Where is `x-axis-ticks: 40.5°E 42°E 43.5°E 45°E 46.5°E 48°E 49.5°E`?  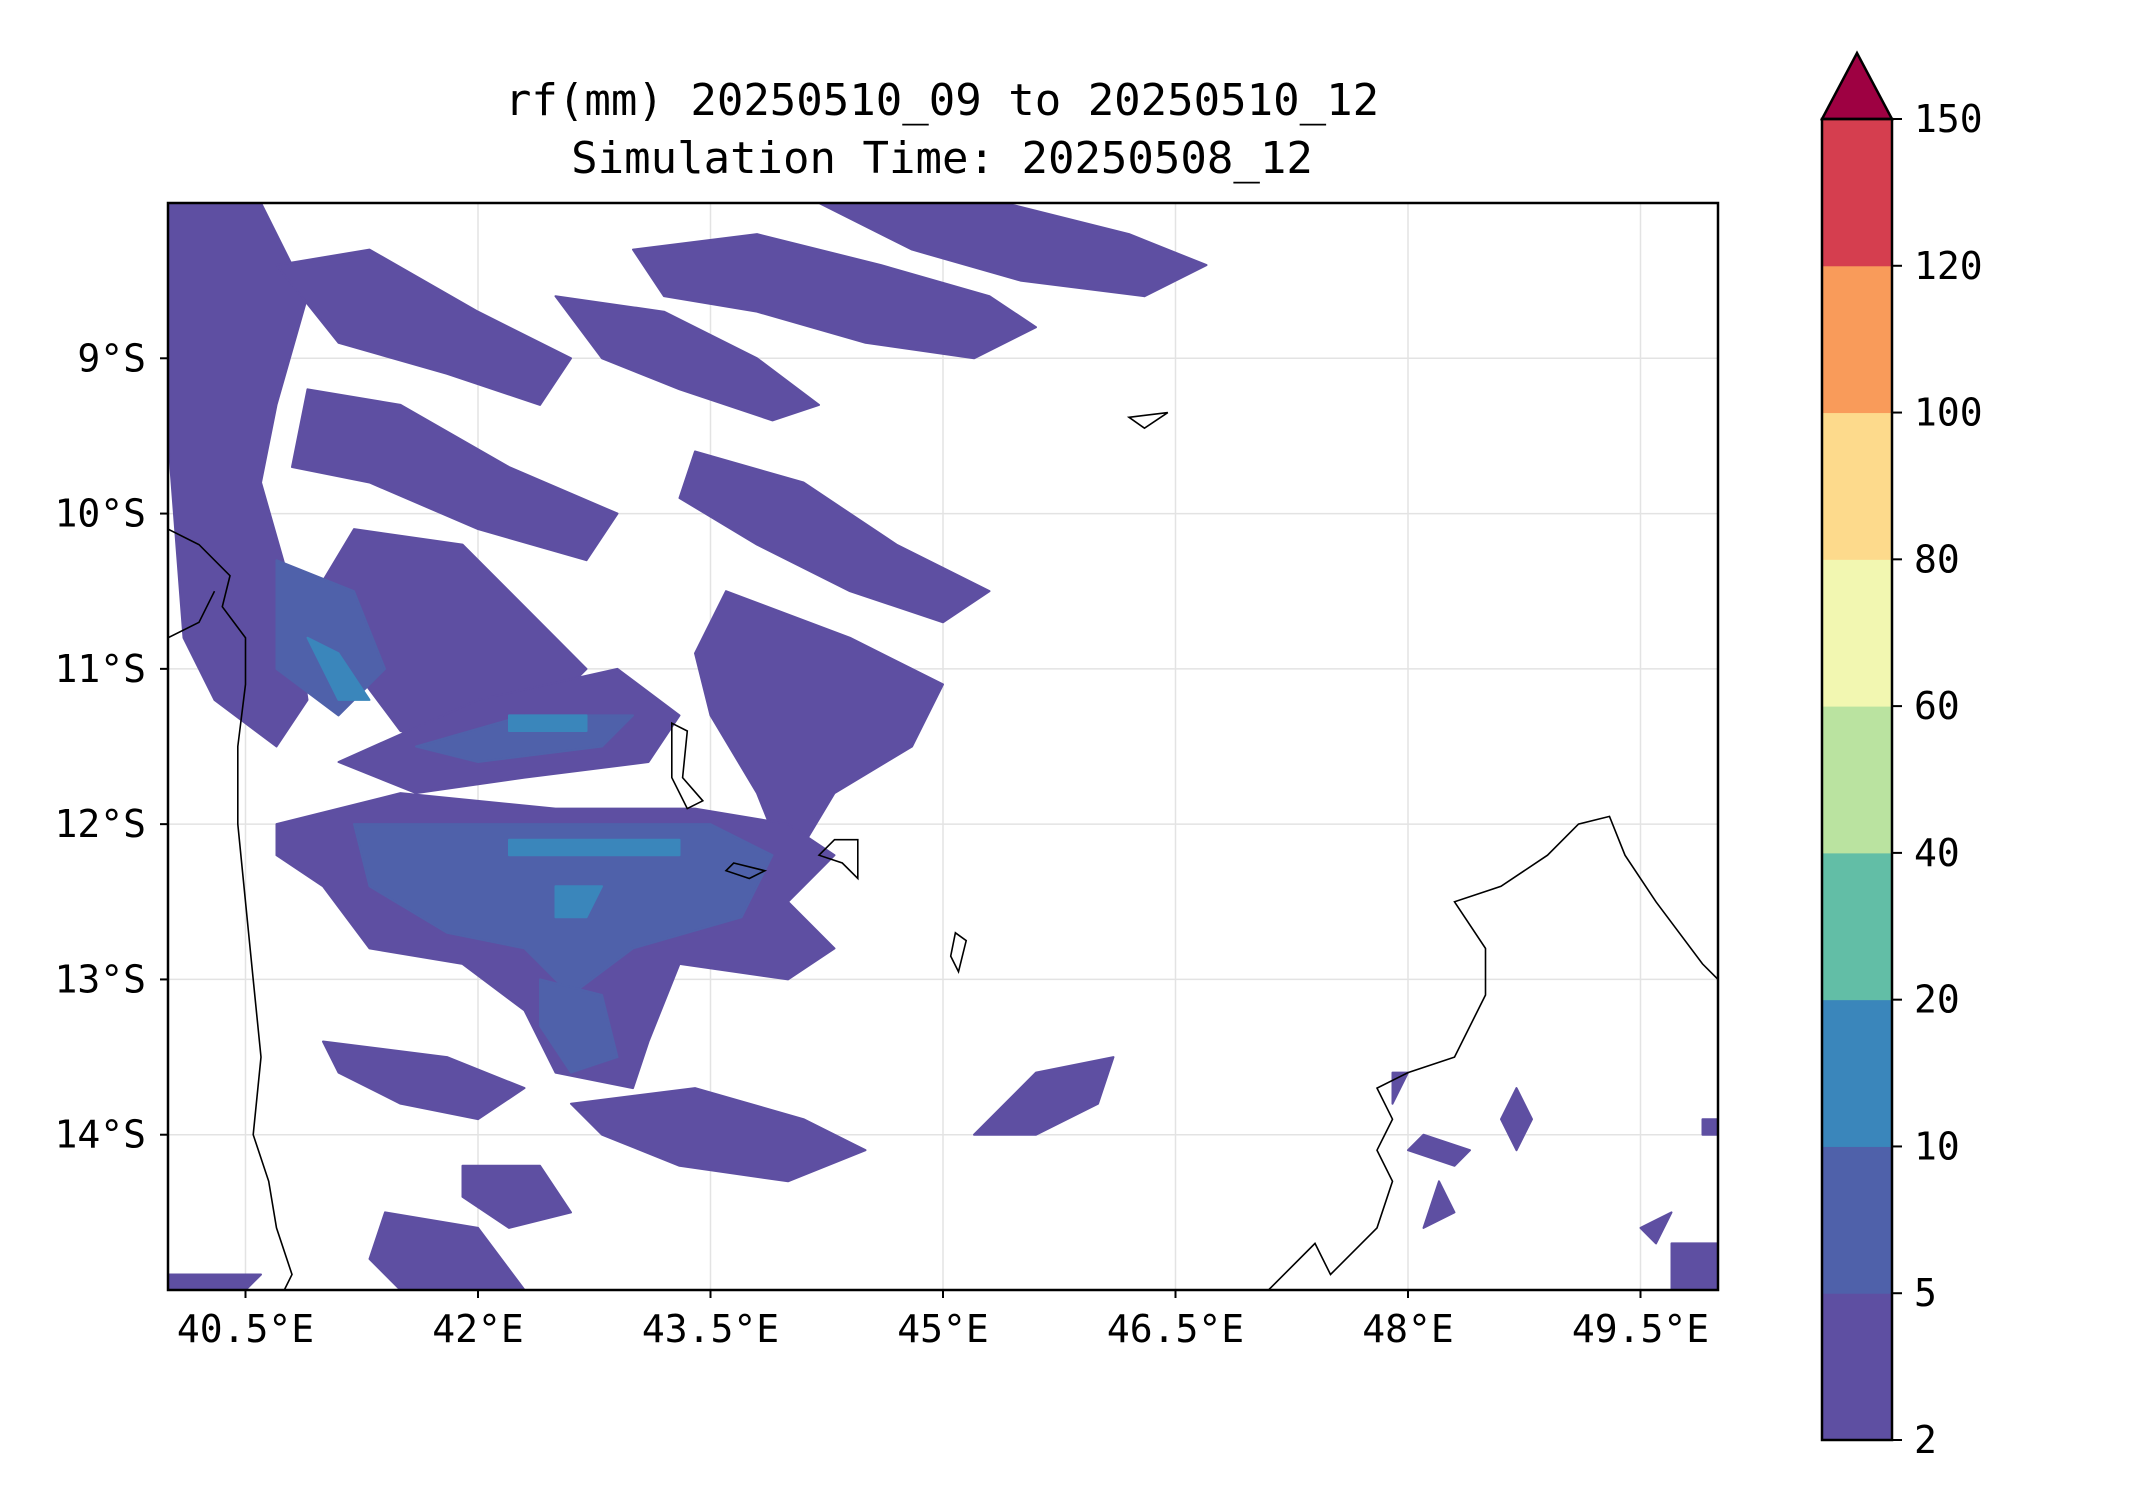
x-axis-ticks: 40.5°E 42°E 43.5°E 45°E 46.5°E 48°E 49.5°E is located at coordinates (943, 1320).